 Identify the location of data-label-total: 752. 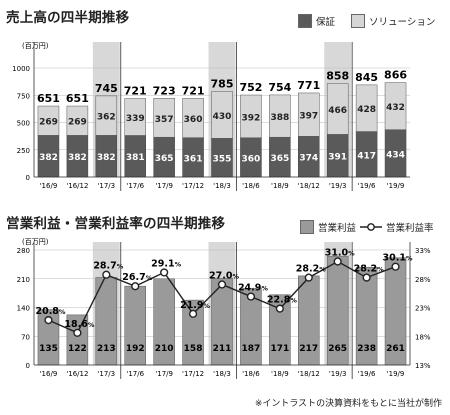
(250, 87).